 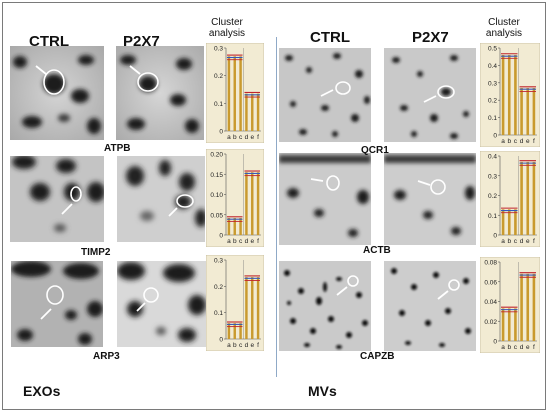 I want to click on gel-mvs-qcr1-p2x7, so click(x=430, y=95).